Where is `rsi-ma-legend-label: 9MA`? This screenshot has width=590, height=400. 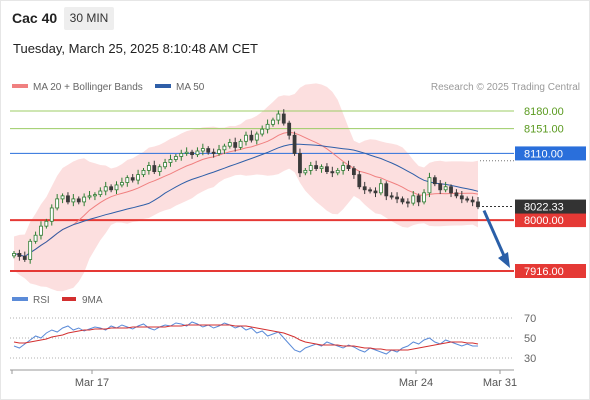
rsi-ma-legend-label: 9MA is located at coordinates (92, 300).